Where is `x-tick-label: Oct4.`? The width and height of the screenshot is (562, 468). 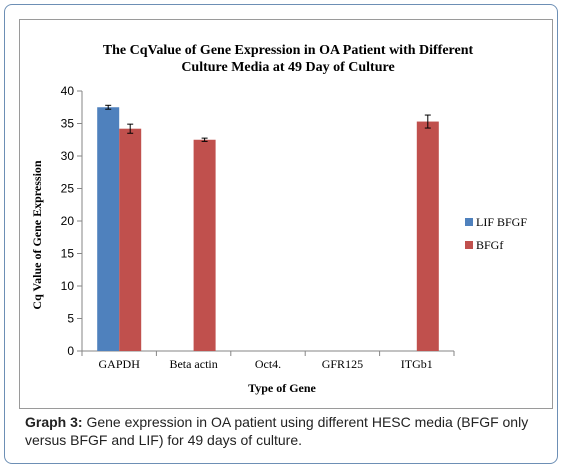
x-tick-label: Oct4. is located at coordinates (268, 364).